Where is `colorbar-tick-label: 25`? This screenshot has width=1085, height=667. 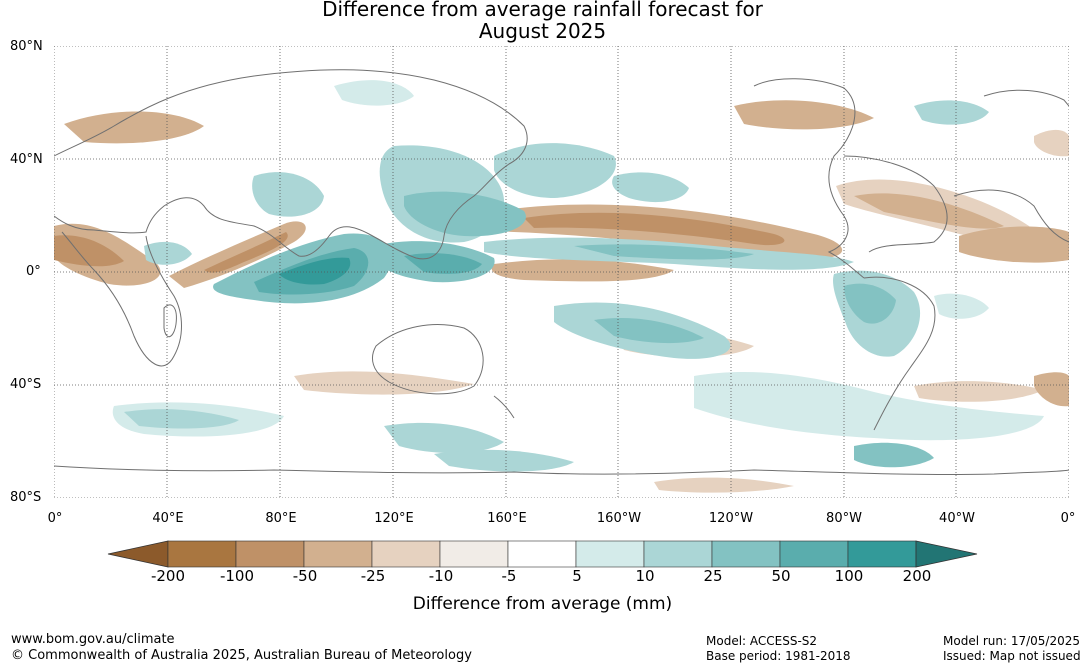 colorbar-tick-label: 25 is located at coordinates (713, 576).